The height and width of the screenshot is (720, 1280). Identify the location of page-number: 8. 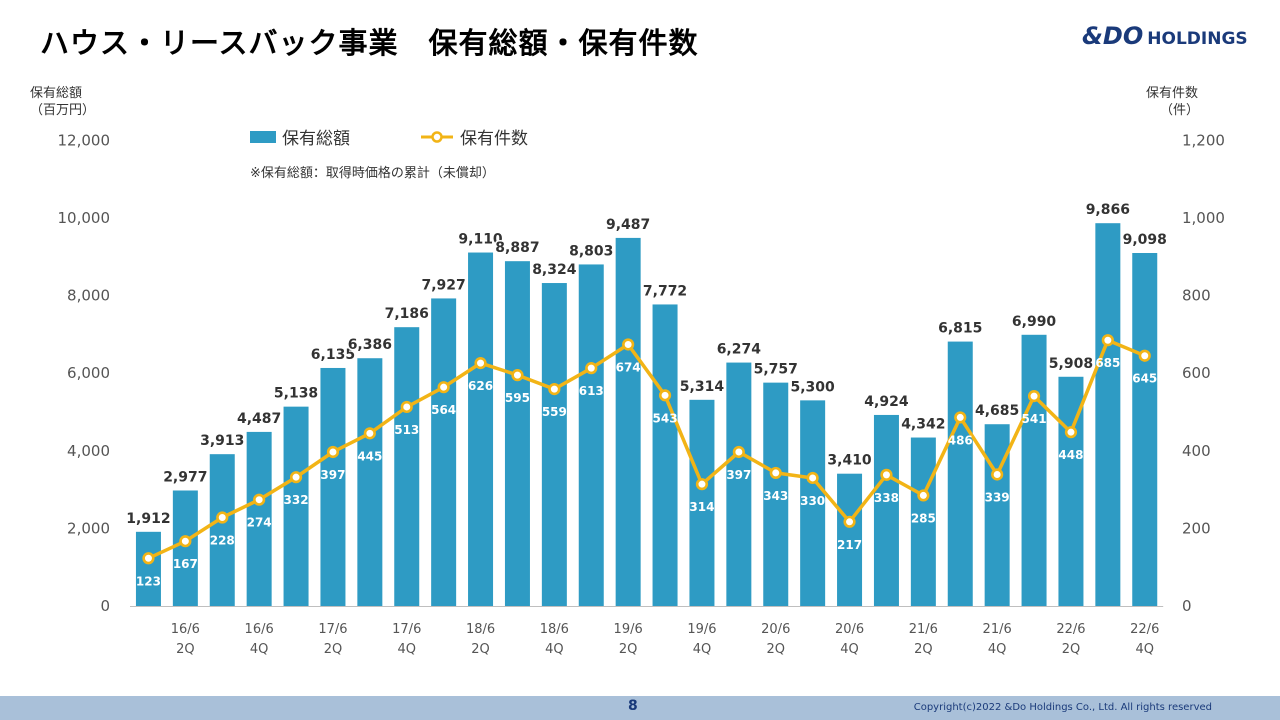
(633, 706).